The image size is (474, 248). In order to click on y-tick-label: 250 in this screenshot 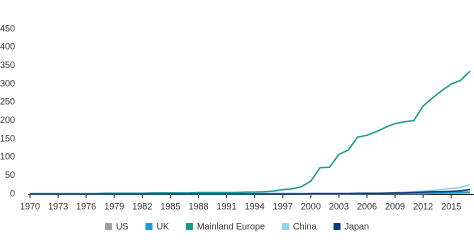, I will do `click(7, 102)`.